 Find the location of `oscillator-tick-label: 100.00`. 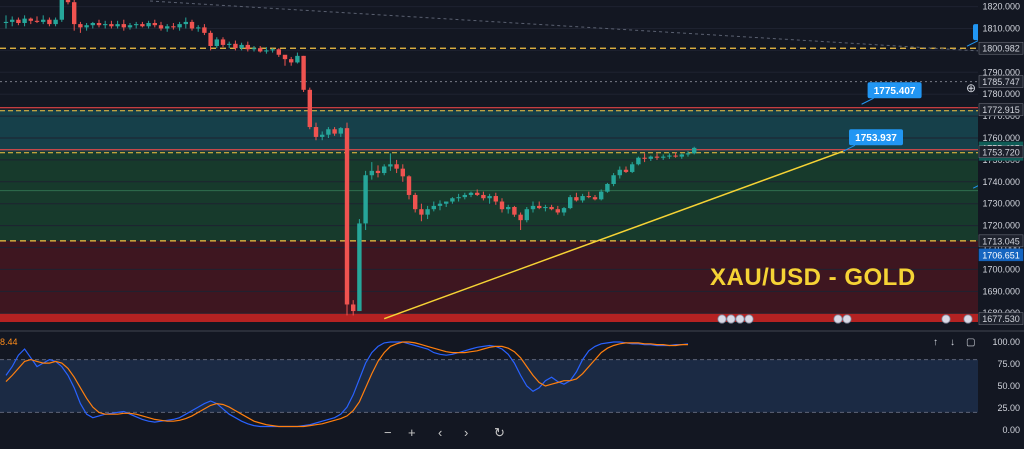

oscillator-tick-label: 100.00 is located at coordinates (1006, 342).